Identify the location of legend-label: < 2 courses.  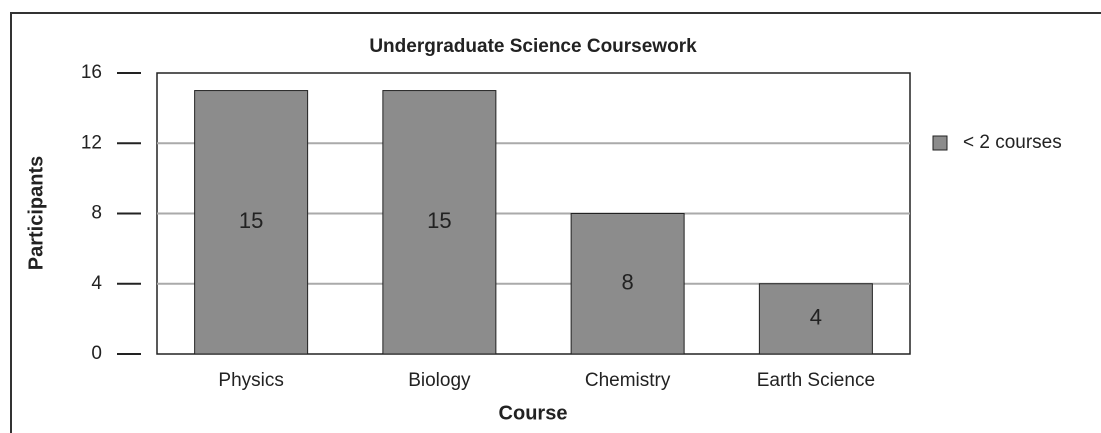
(1012, 142).